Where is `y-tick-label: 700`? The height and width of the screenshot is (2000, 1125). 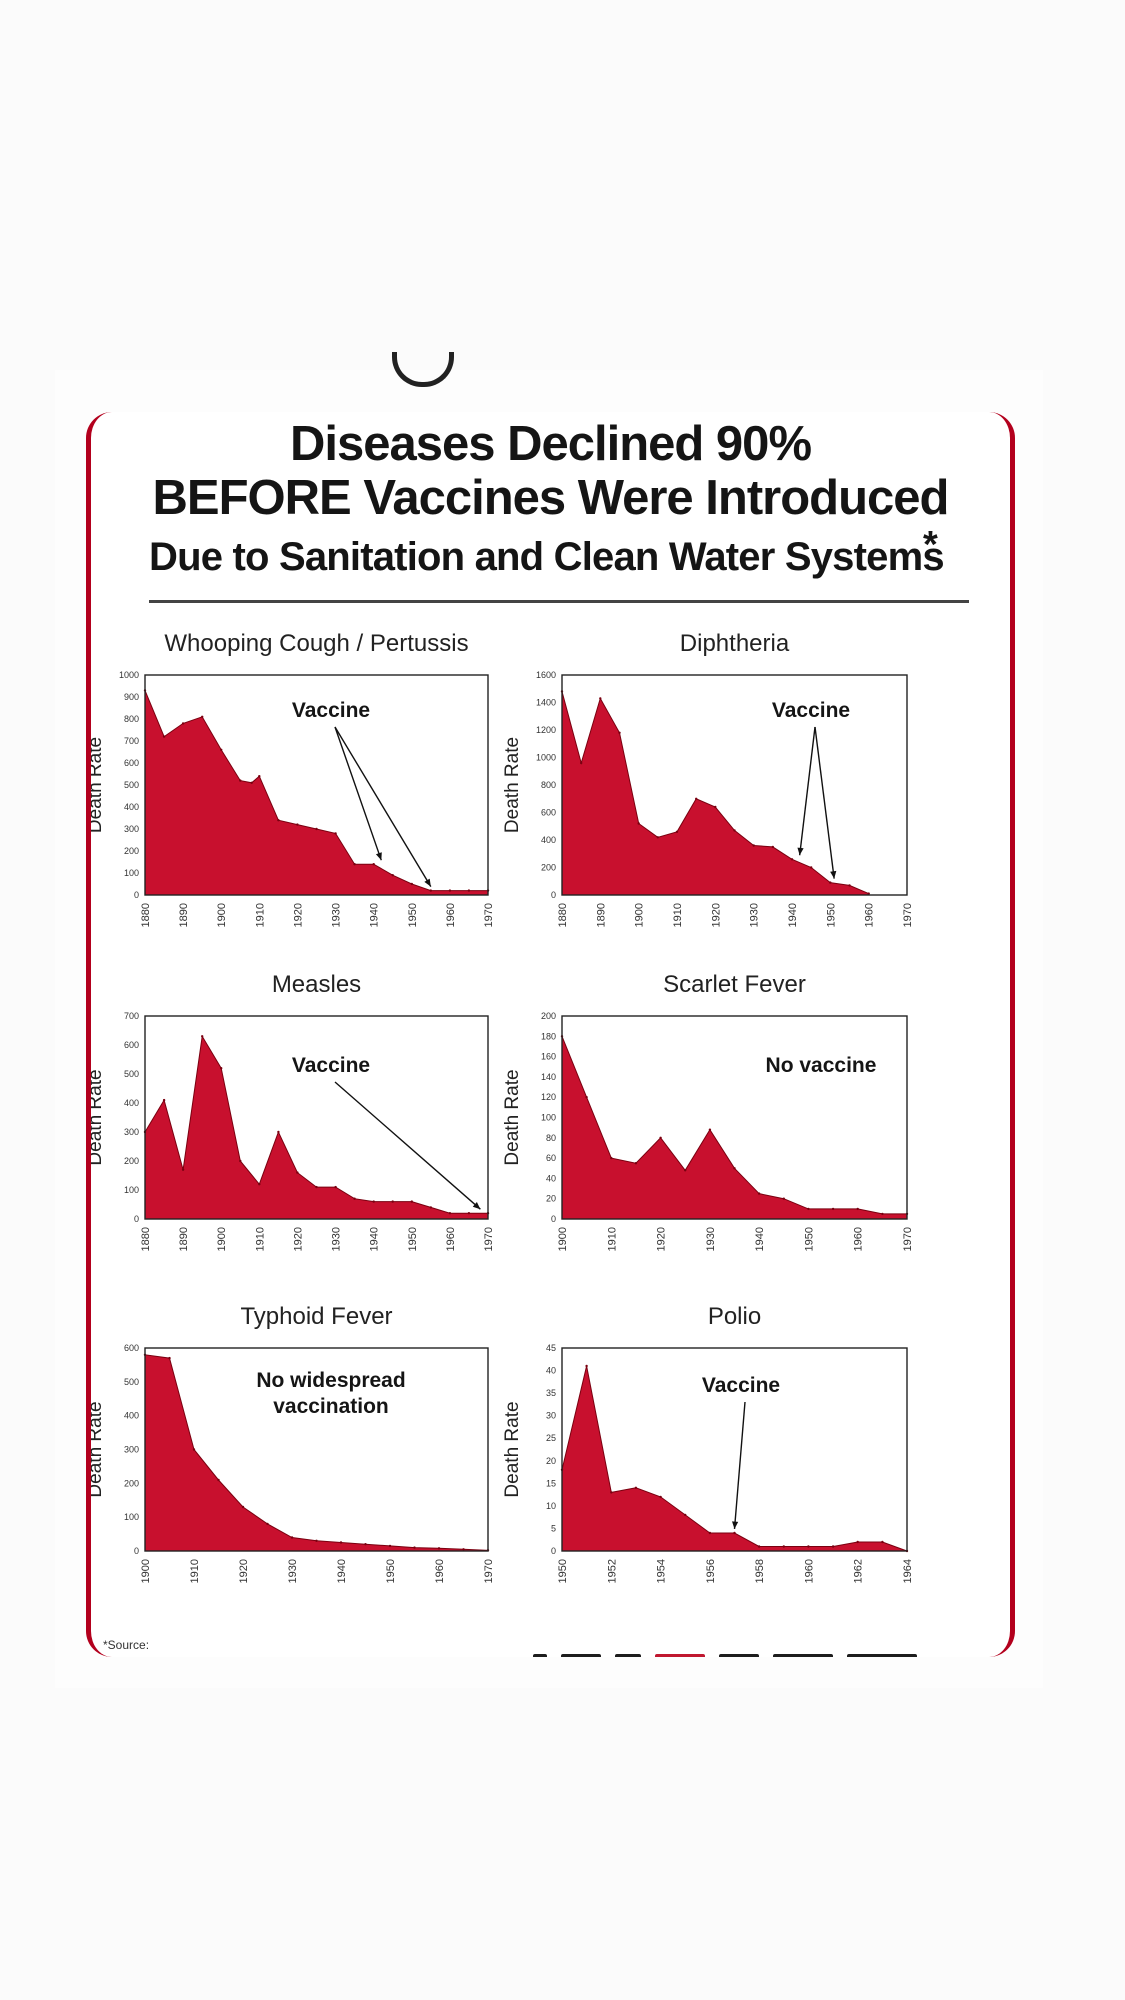
y-tick-label: 700 is located at coordinates (131, 1016).